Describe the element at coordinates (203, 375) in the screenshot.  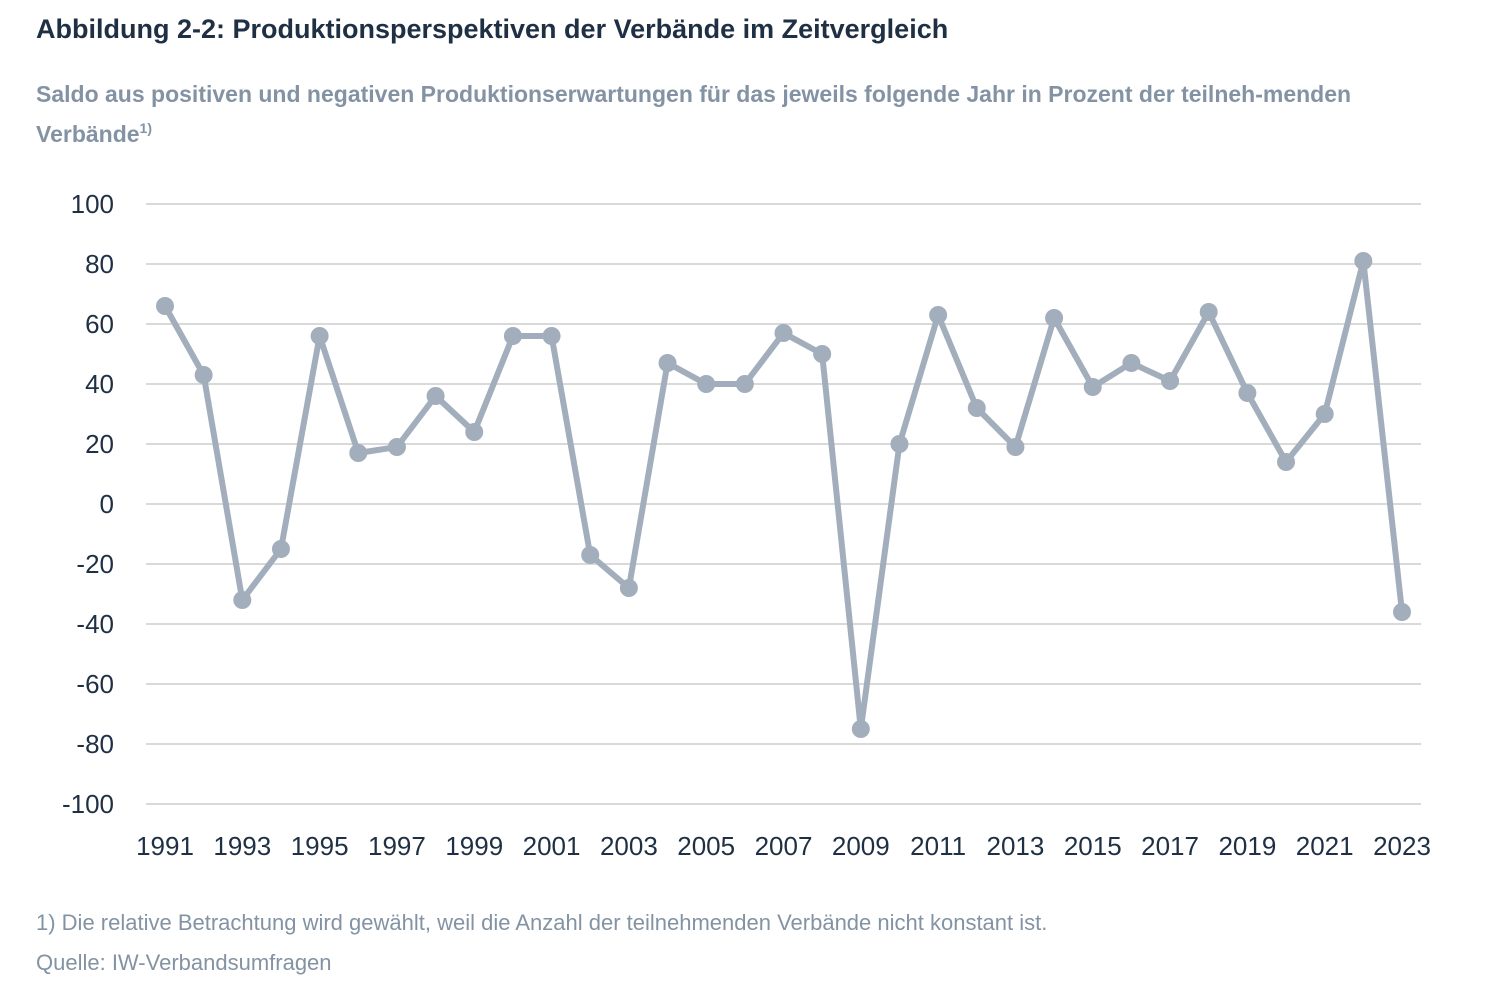
I see `data-point-1992` at that location.